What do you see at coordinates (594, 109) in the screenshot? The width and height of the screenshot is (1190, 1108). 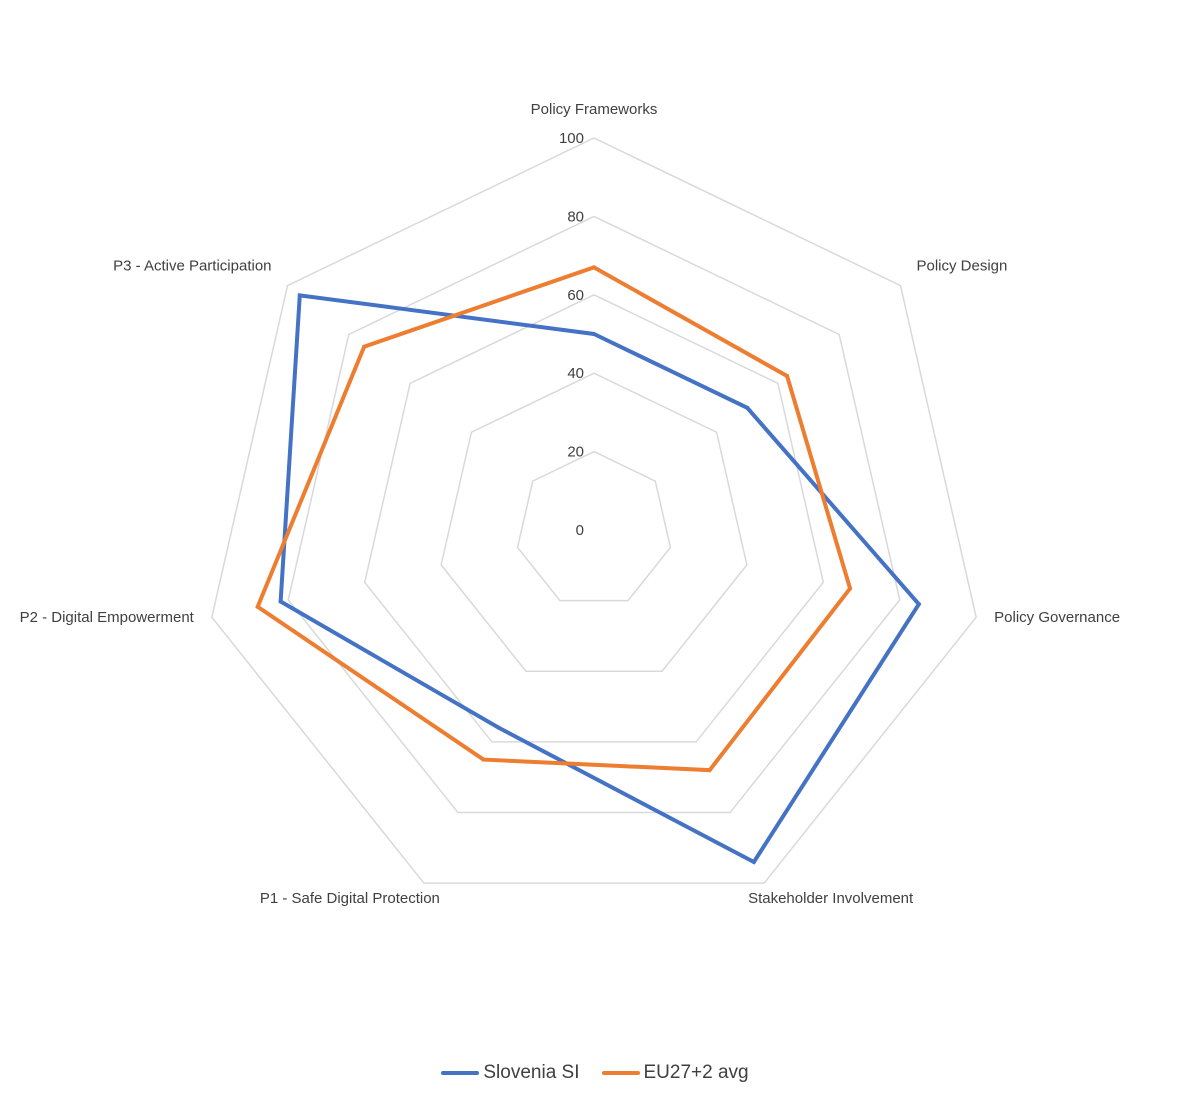 I see `axis-label-policy-frameworks: Policy Frameworks` at bounding box center [594, 109].